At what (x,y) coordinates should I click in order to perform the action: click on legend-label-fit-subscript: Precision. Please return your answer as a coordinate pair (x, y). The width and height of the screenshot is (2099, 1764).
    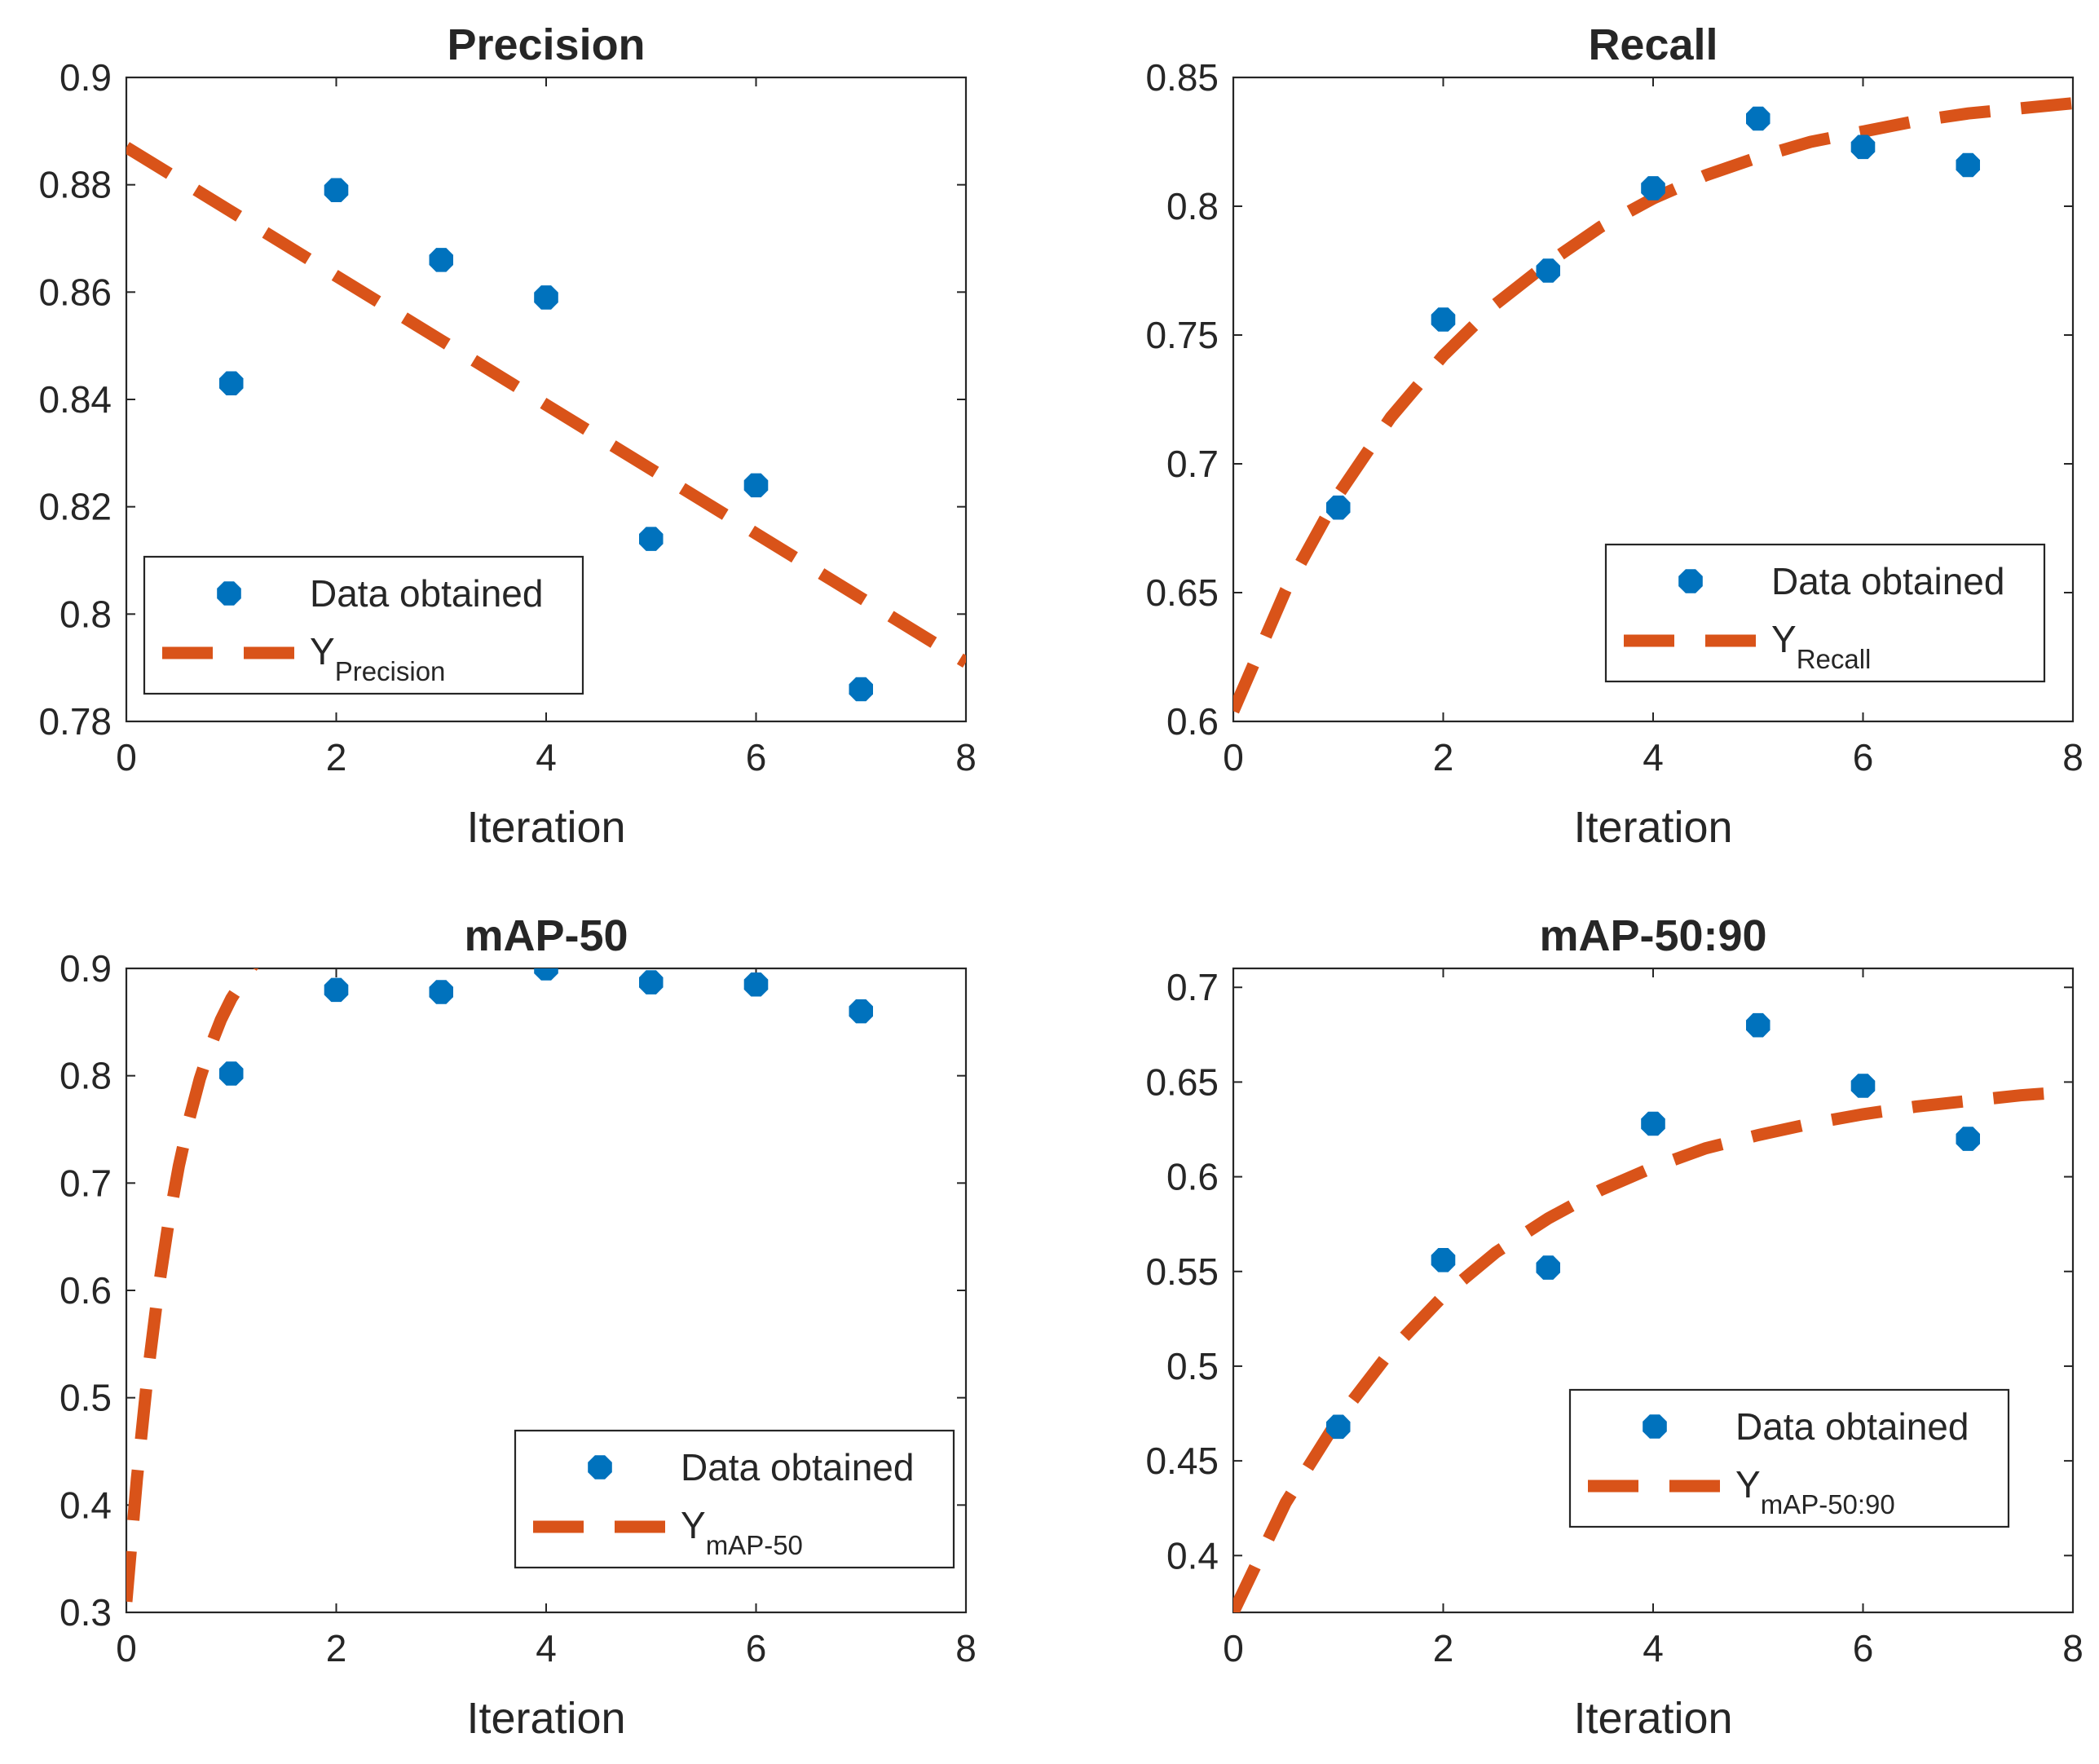
    Looking at the image, I should click on (390, 671).